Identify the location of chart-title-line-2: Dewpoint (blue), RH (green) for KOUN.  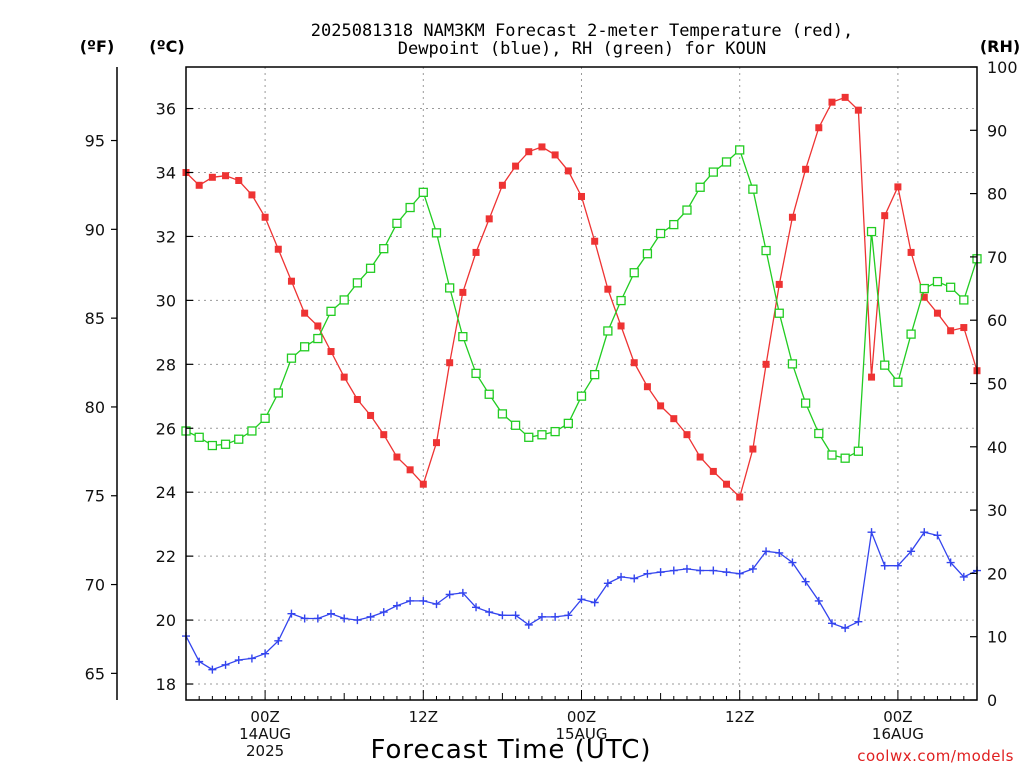
(582, 49).